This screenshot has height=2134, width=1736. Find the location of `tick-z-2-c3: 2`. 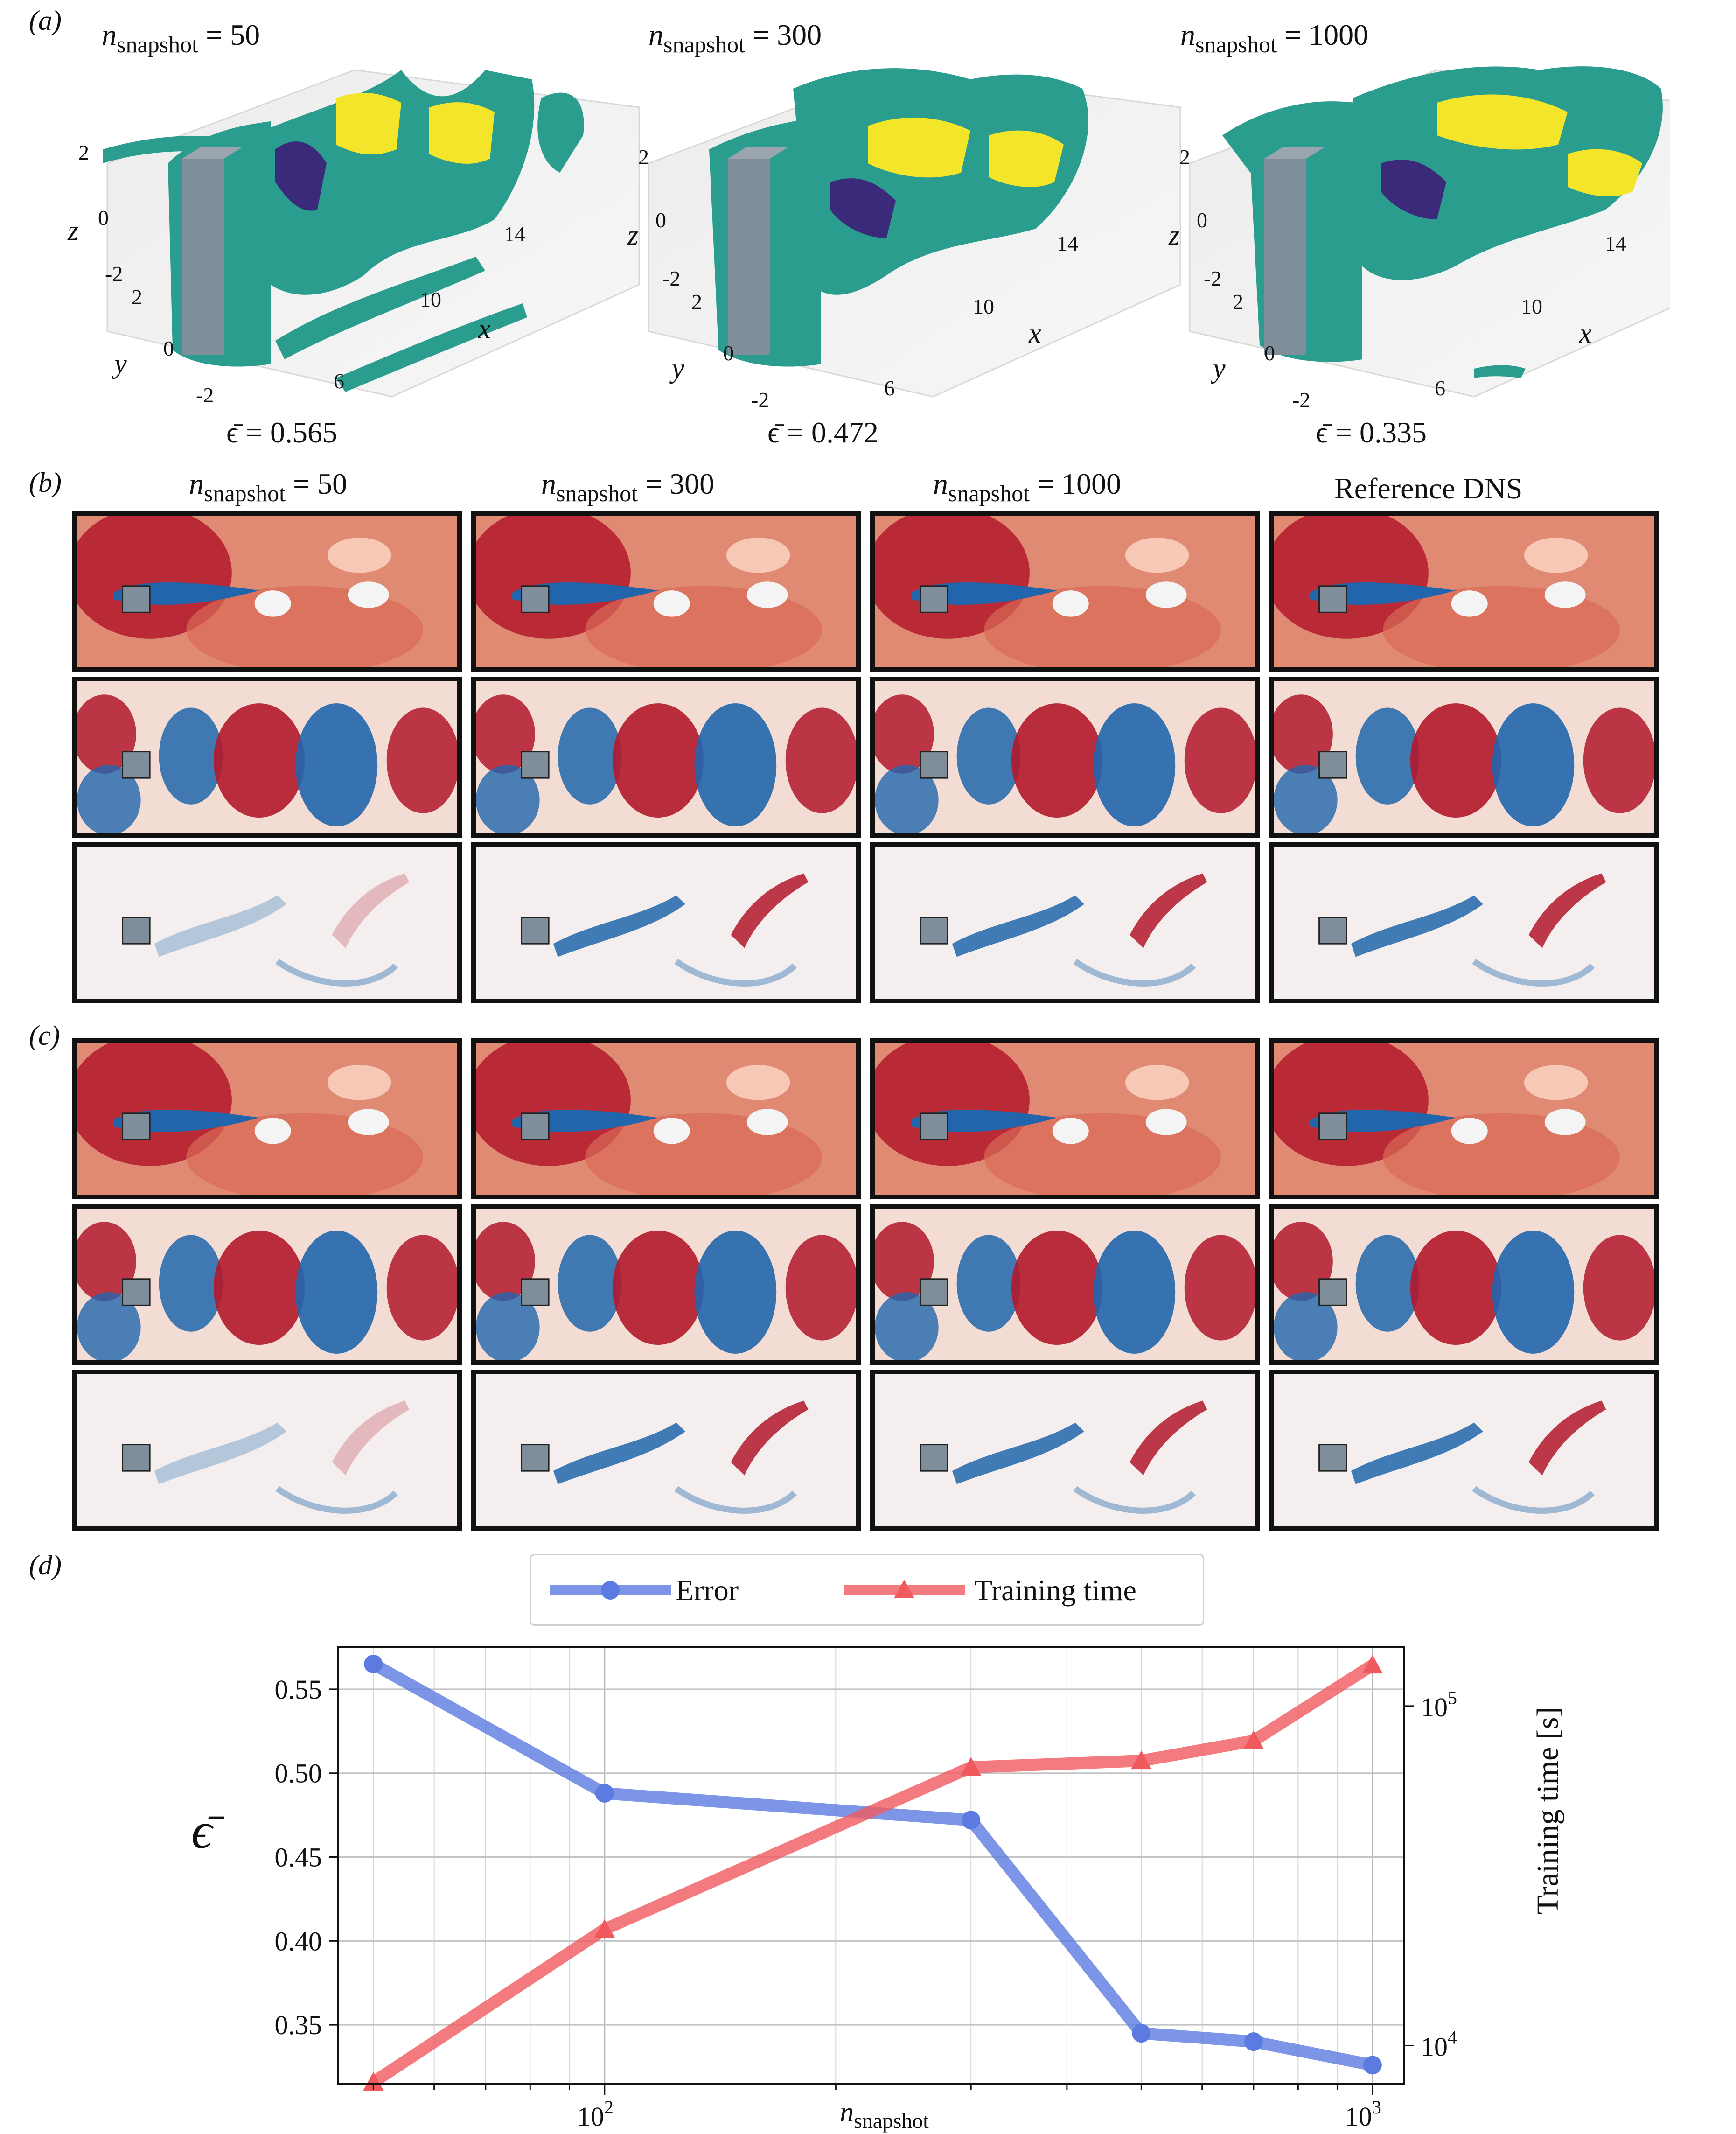

tick-z-2-c3: 2 is located at coordinates (1184, 157).